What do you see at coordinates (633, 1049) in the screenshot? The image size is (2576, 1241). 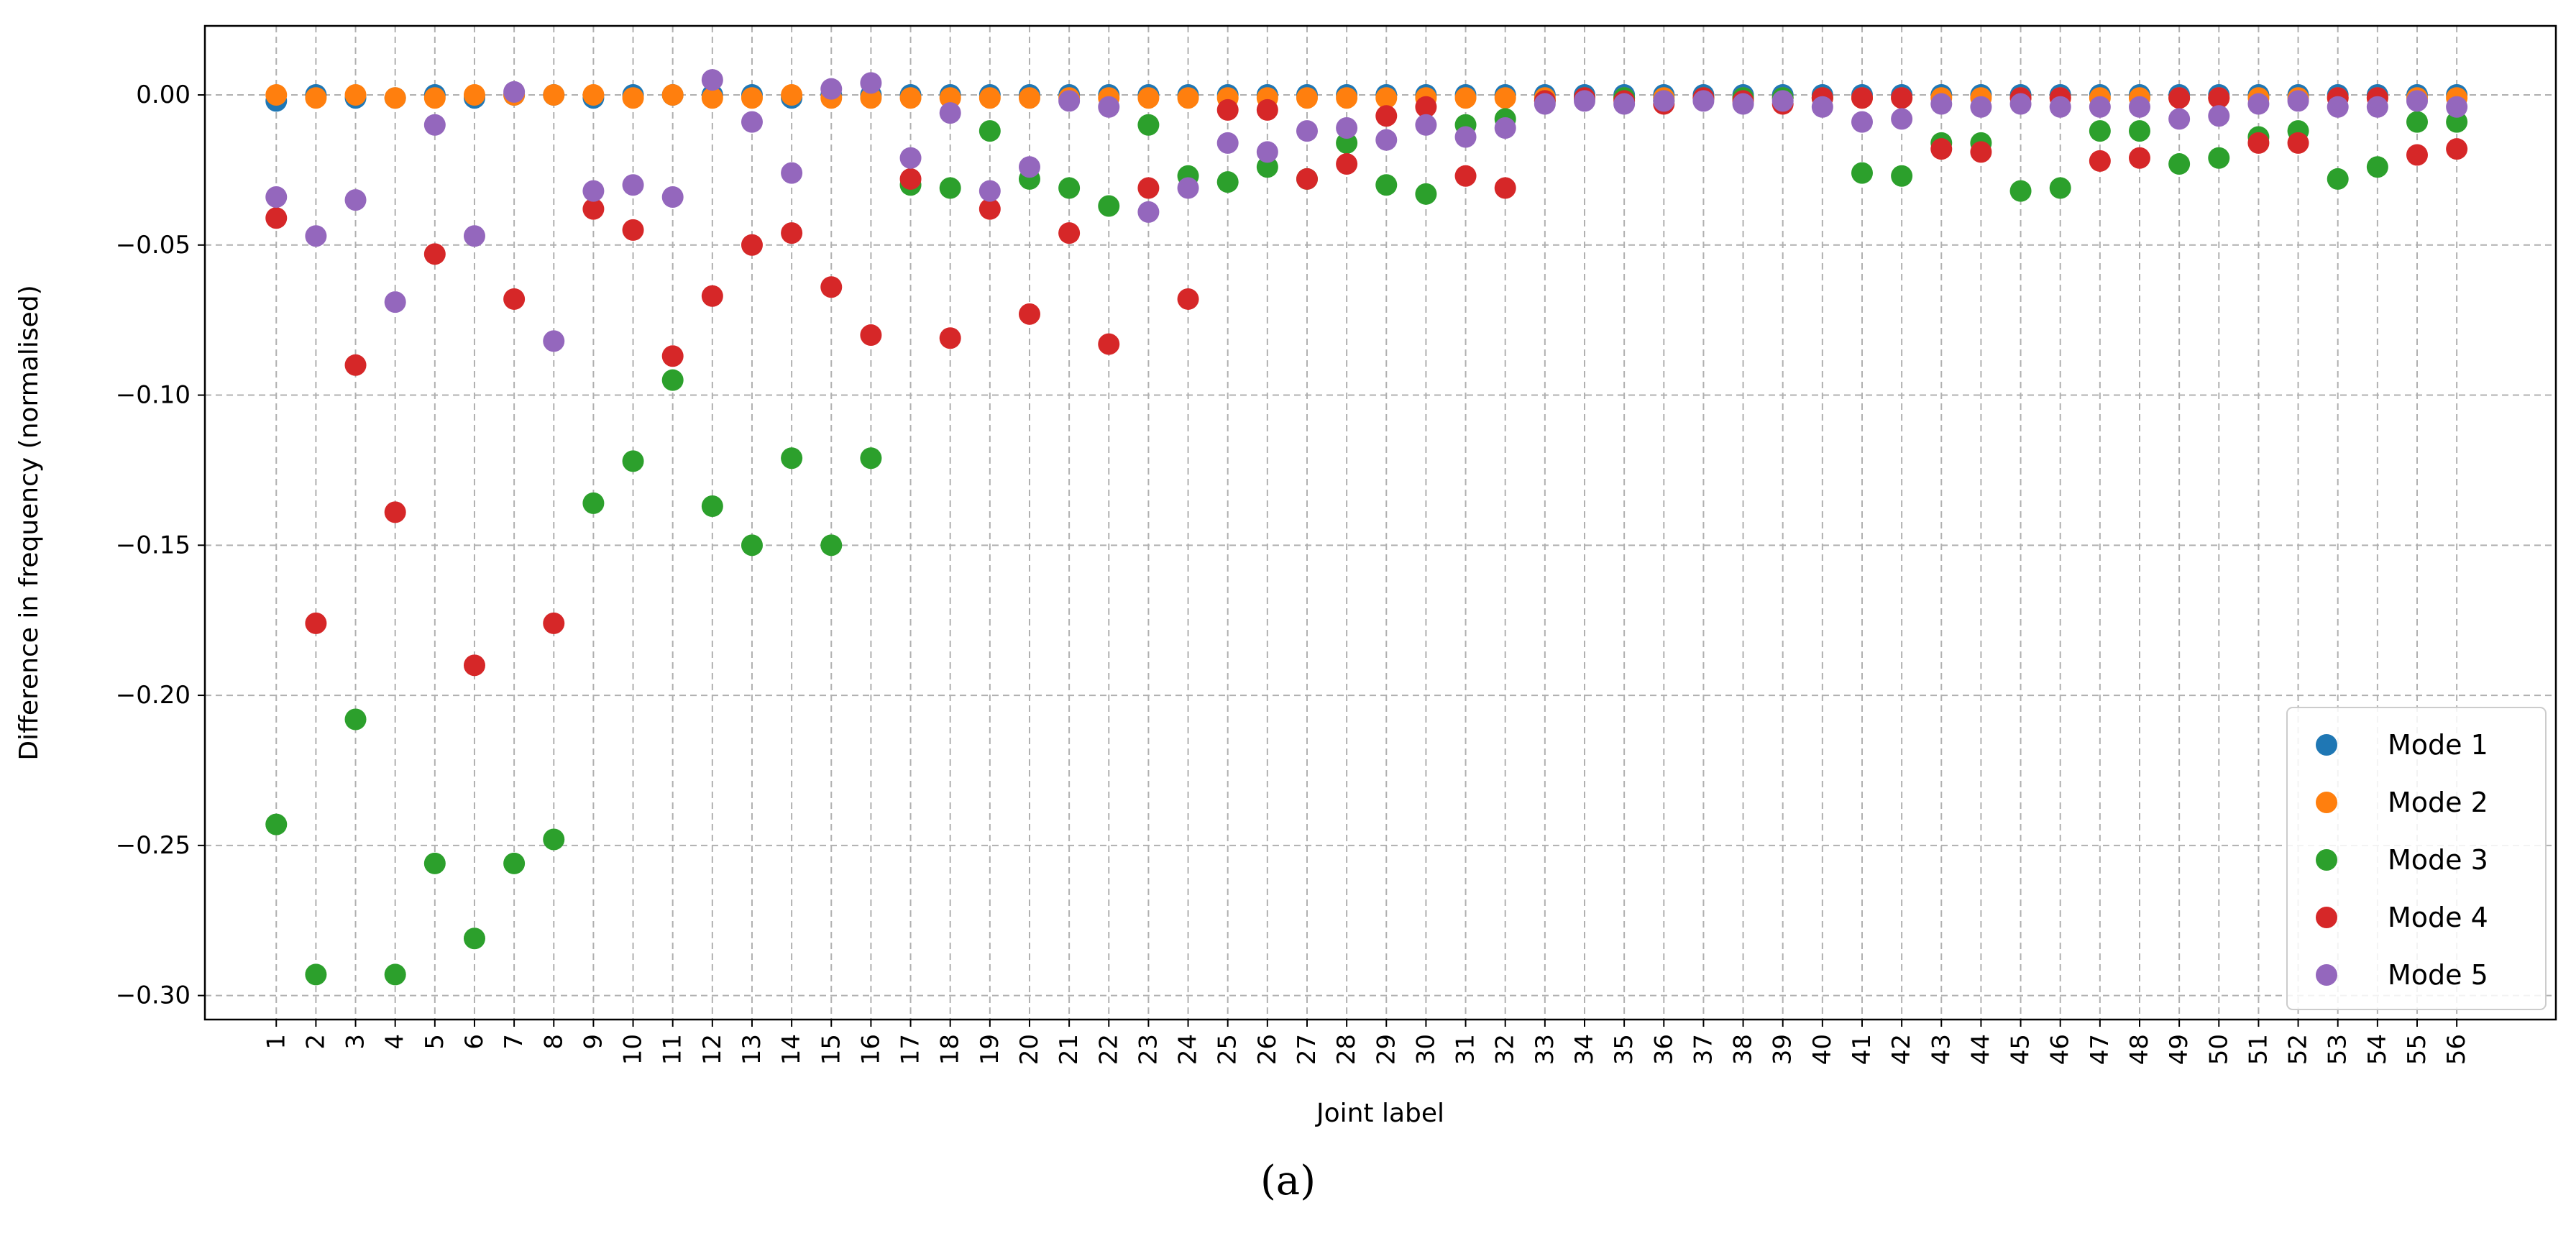 I see `x-tick-label: 10` at bounding box center [633, 1049].